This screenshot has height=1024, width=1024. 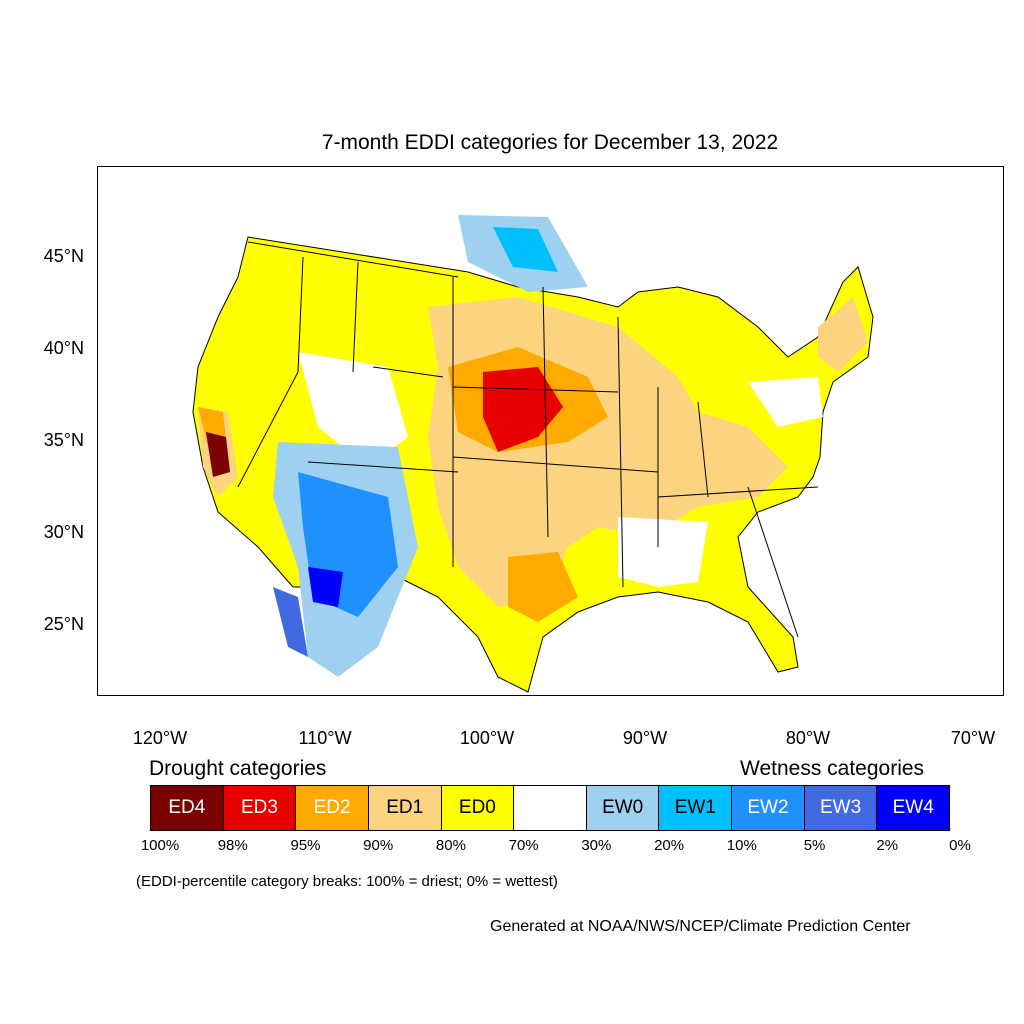 What do you see at coordinates (663, 552) in the screenshot?
I see `neutral-southeast` at bounding box center [663, 552].